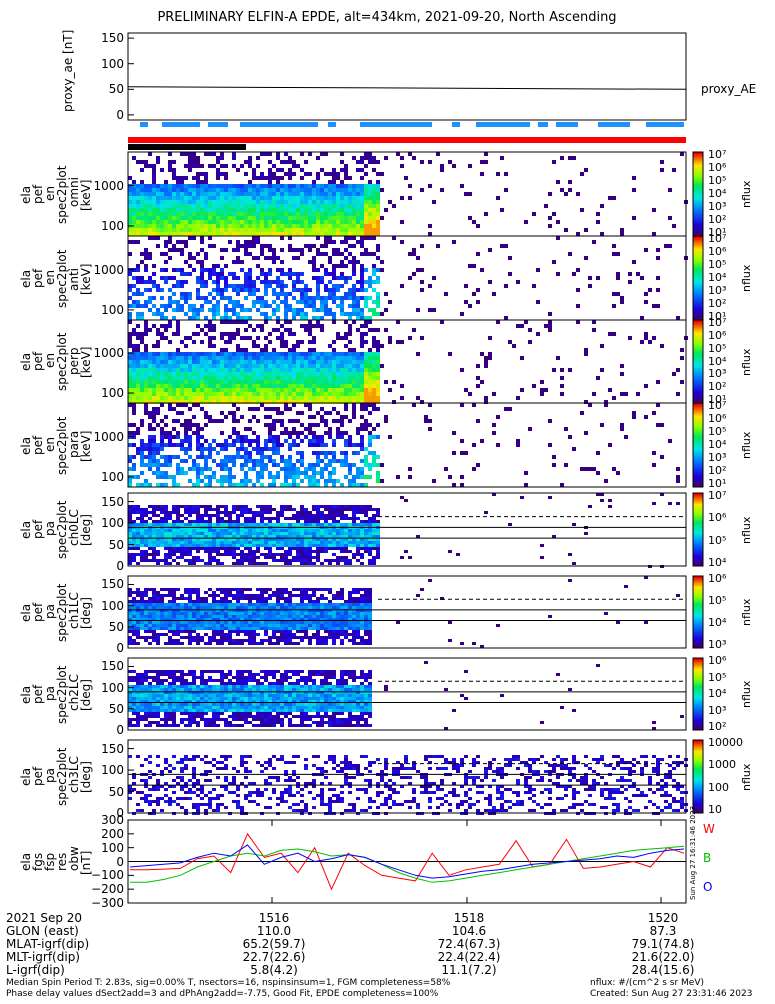 The width and height of the screenshot is (775, 1004). I want to click on colorbar, so click(698, 530).